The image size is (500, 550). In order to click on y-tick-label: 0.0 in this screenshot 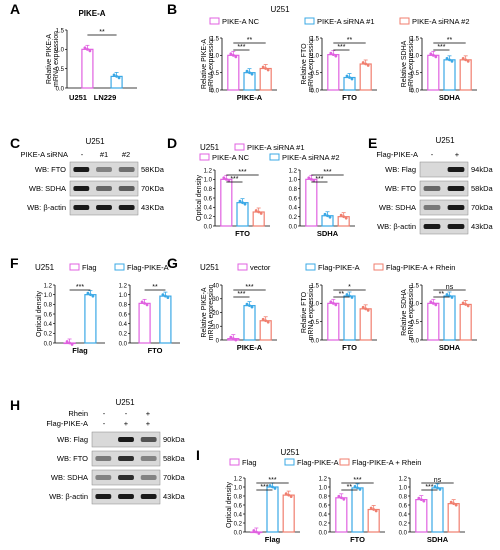, I will do `click(60, 89)`.